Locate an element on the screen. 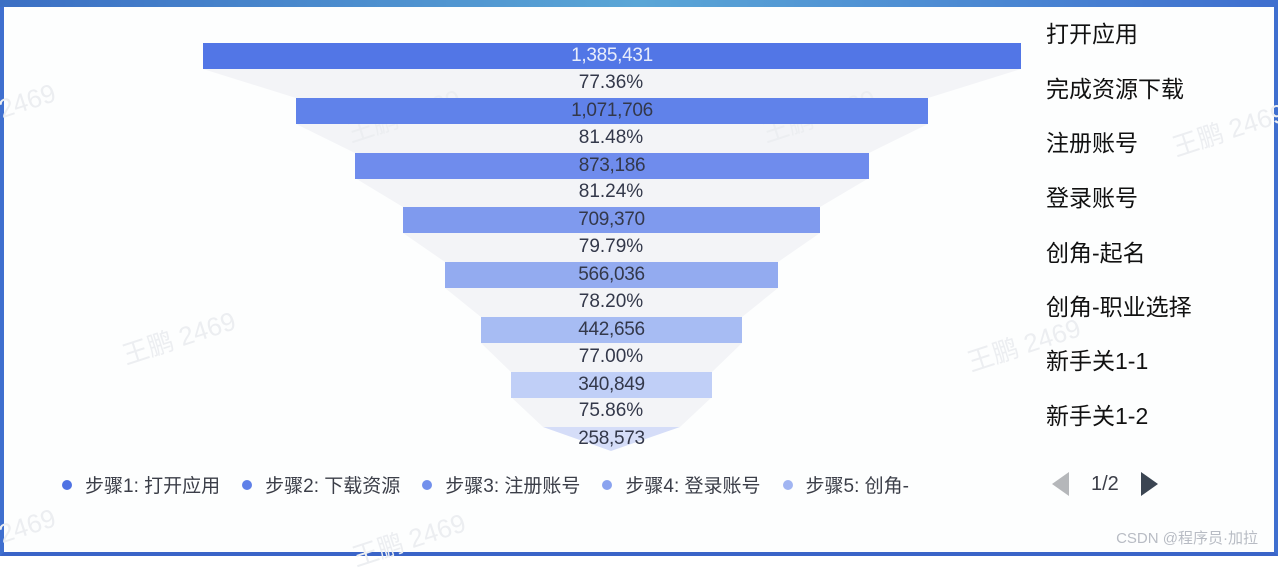 The width and height of the screenshot is (1278, 574). legend-label: 步骤1: 打开应用 is located at coordinates (153, 486).